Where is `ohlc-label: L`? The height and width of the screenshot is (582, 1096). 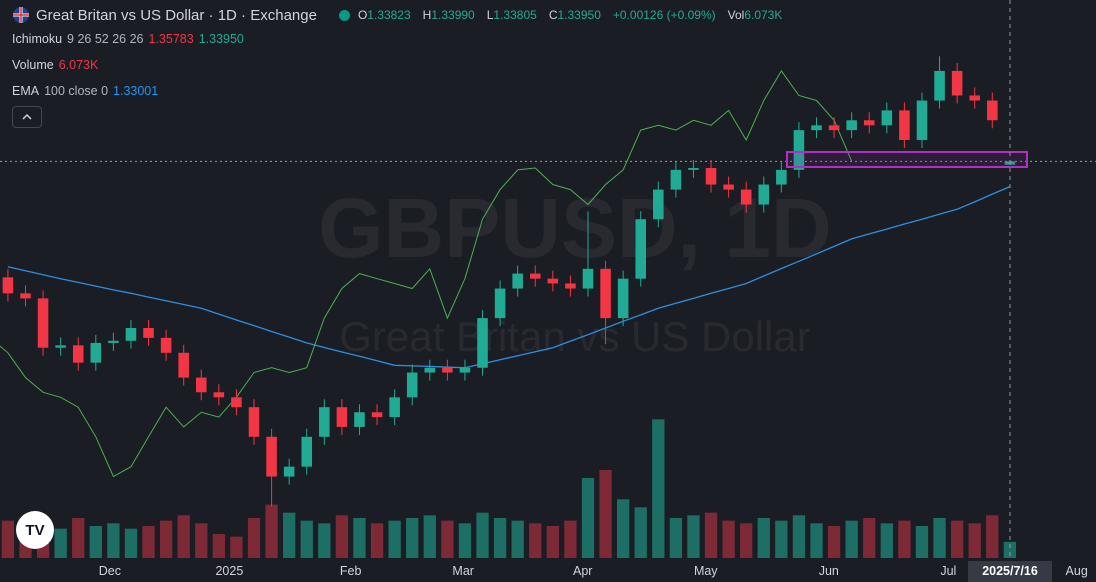 ohlc-label: L is located at coordinates (490, 15).